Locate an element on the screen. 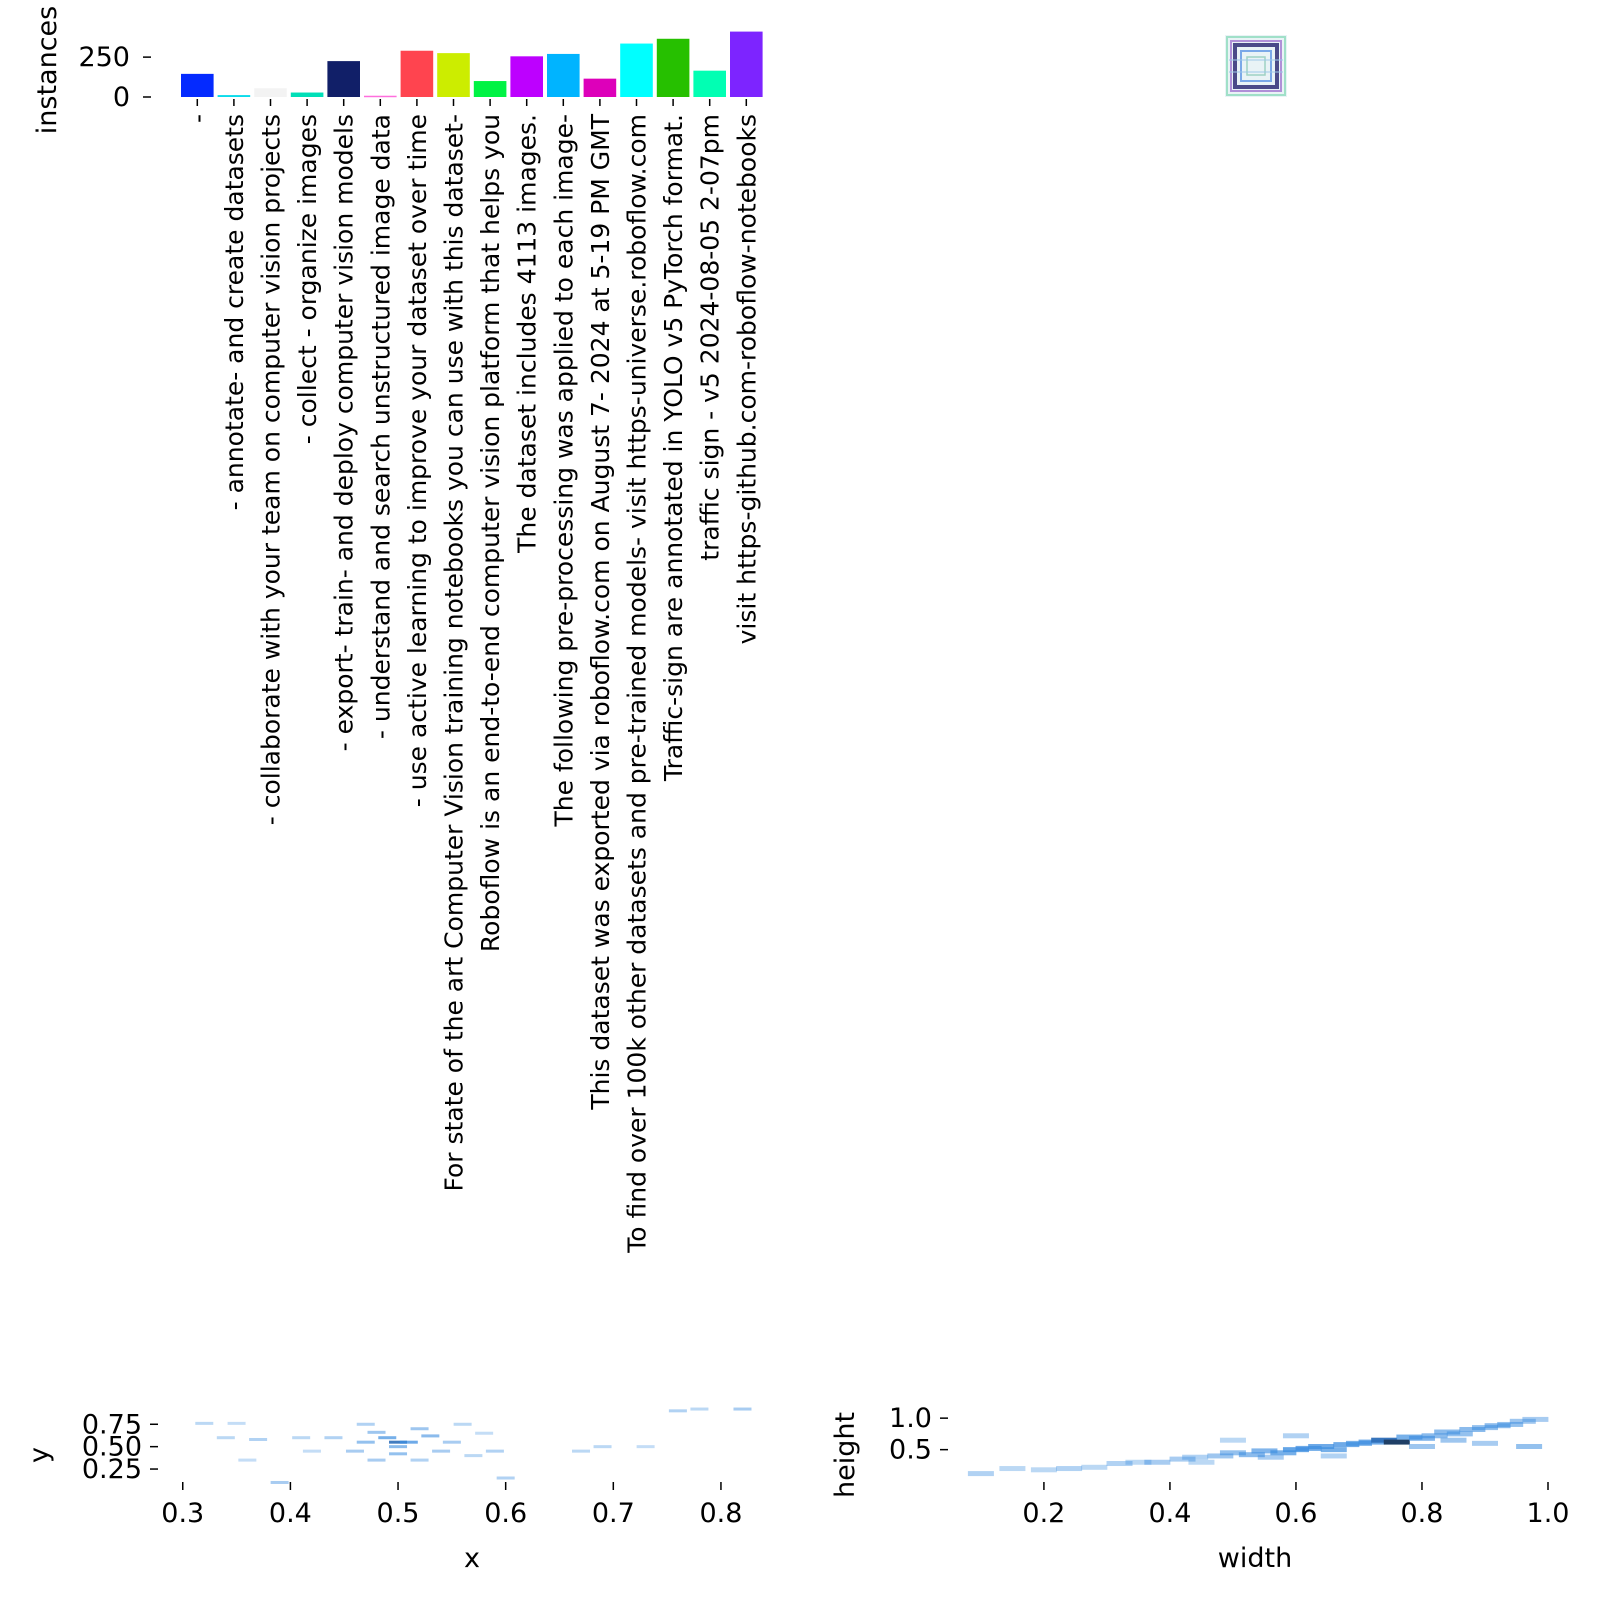  wh-y-ticks: 0.51.0 is located at coordinates (918, 1434).